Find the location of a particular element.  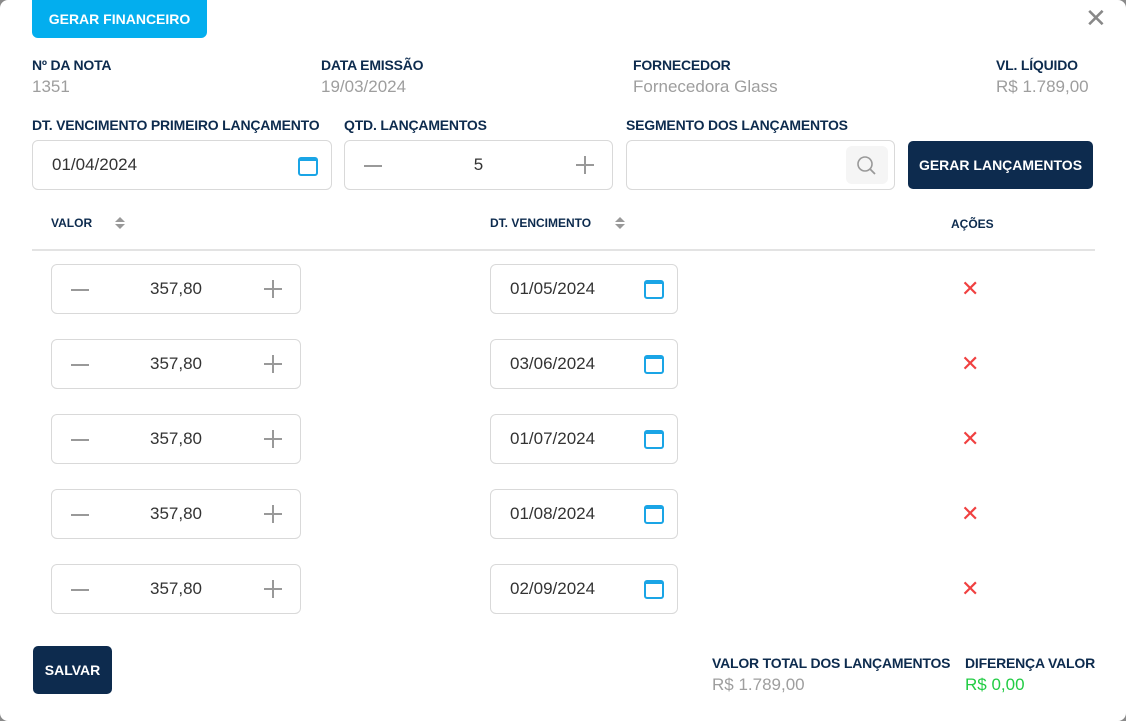

segment-input is located at coordinates (760, 165).